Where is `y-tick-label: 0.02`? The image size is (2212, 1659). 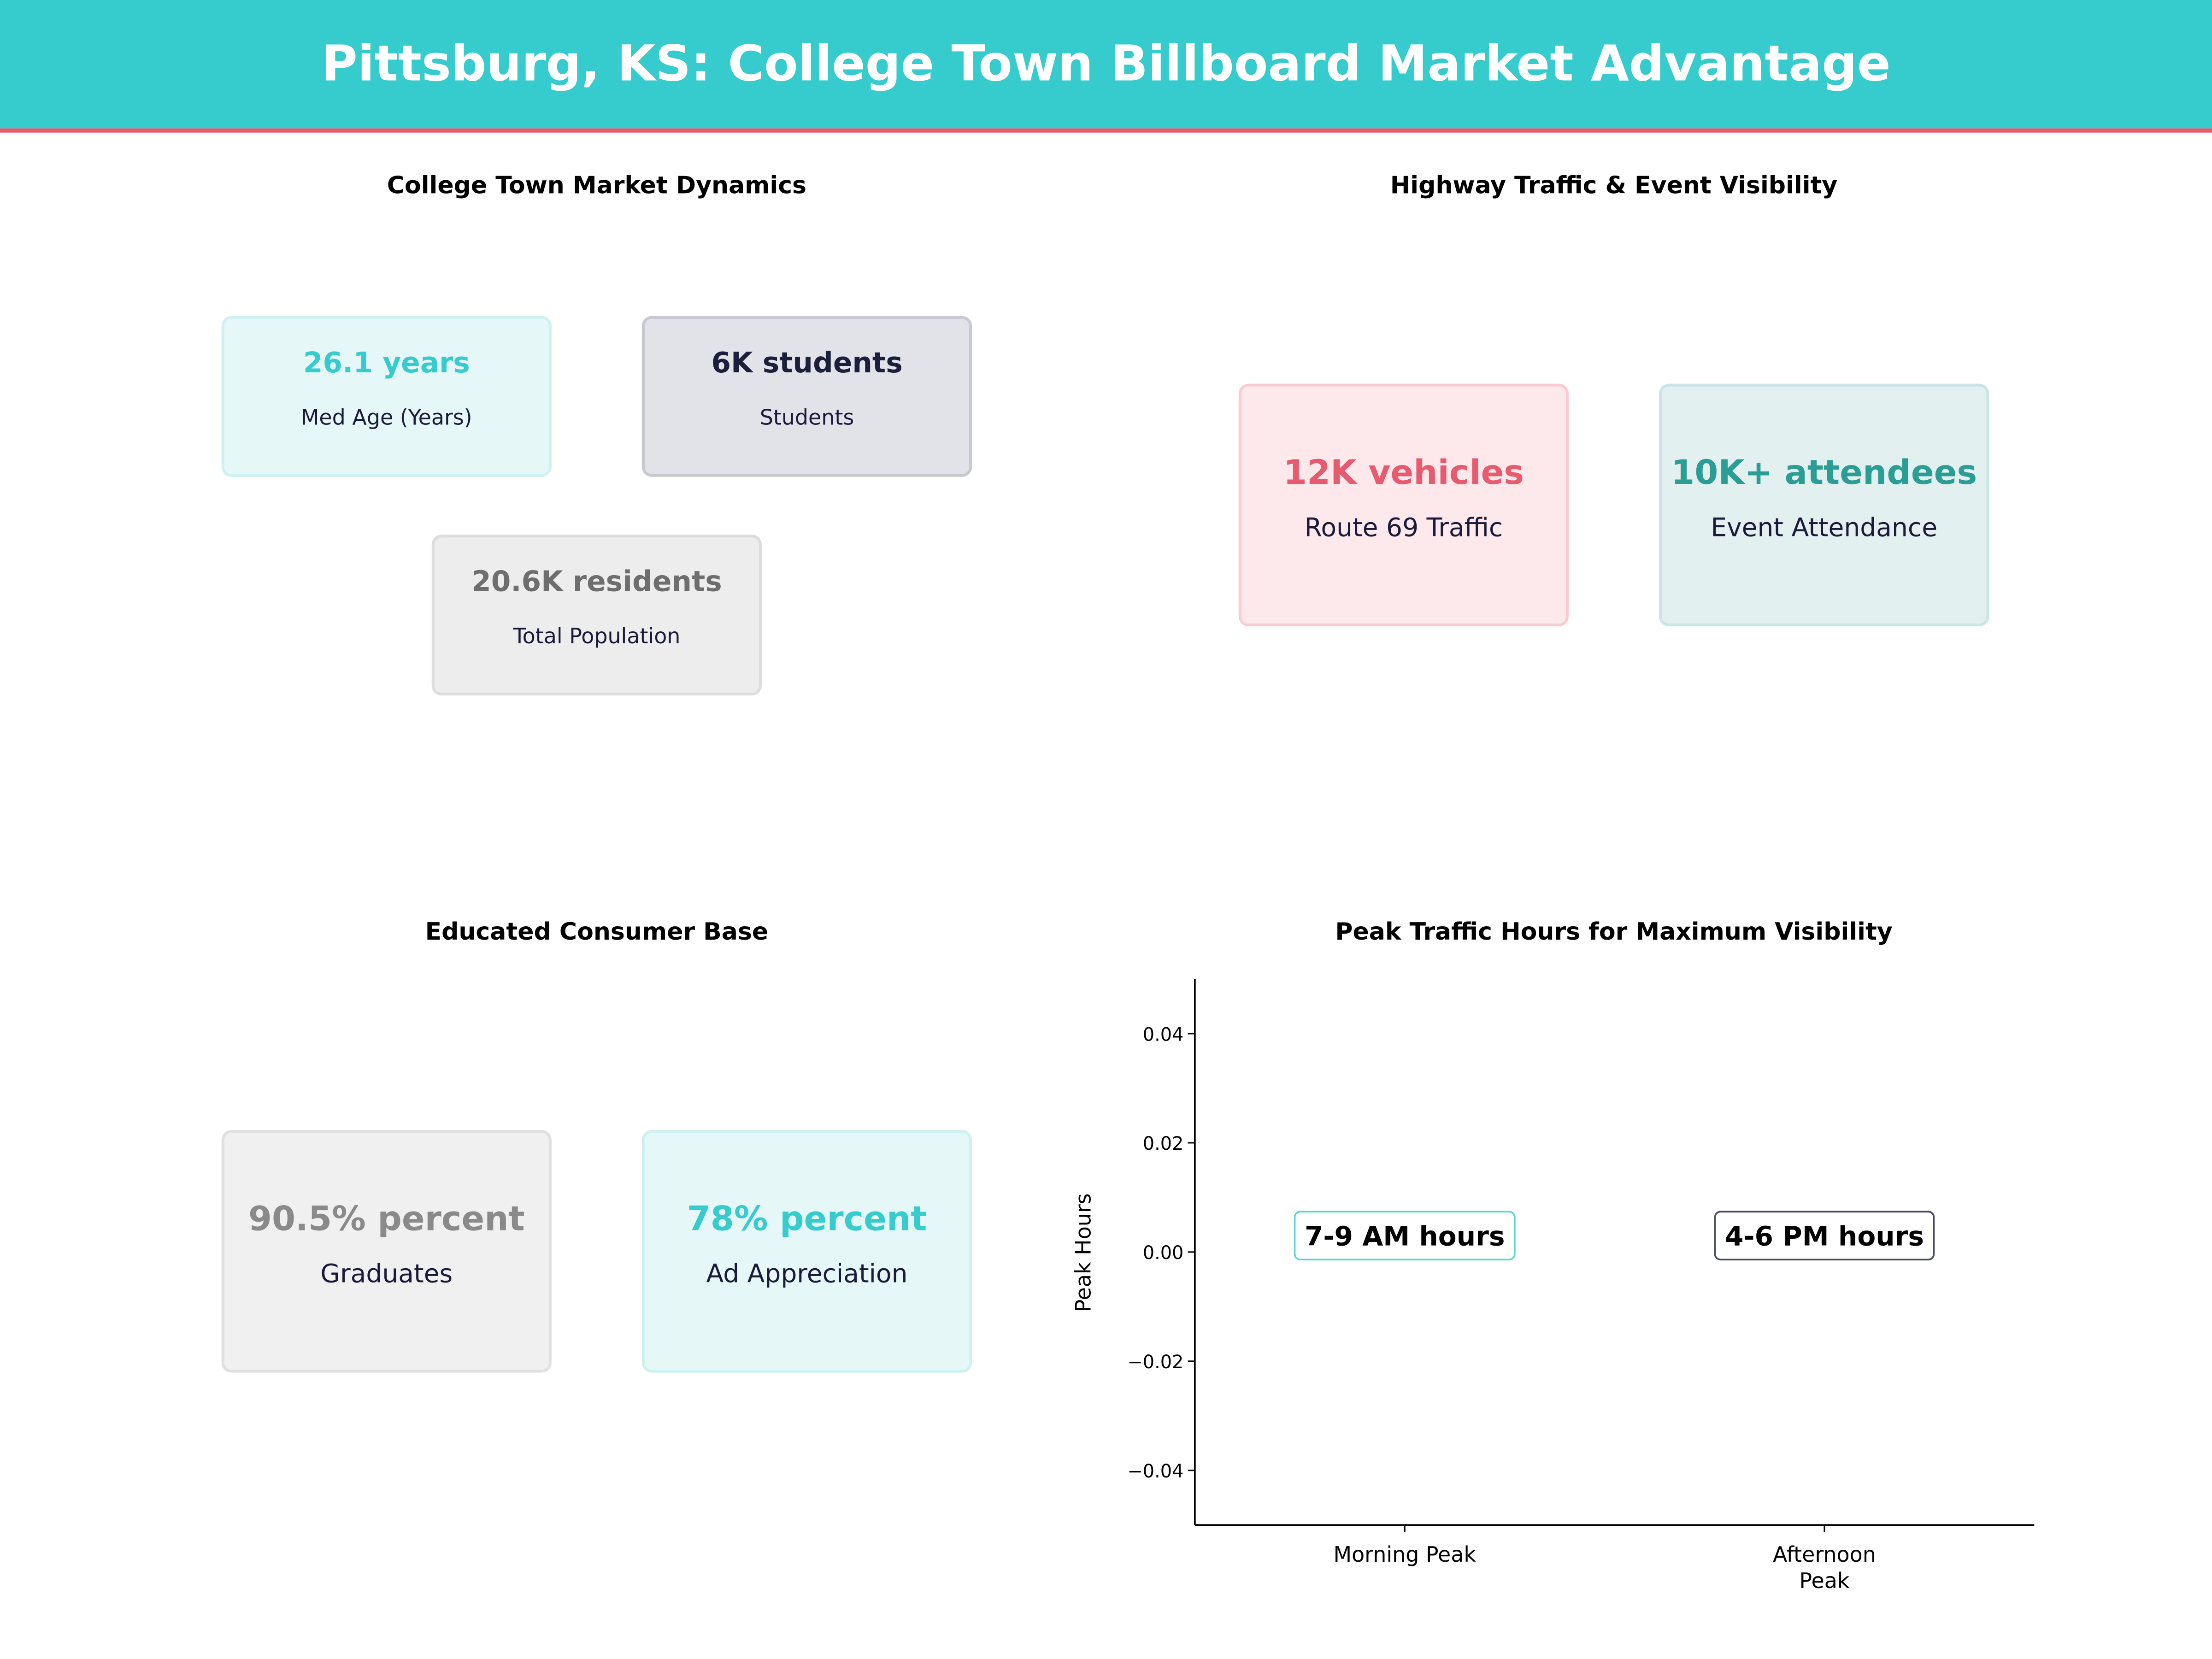 y-tick-label: 0.02 is located at coordinates (1163, 1143).